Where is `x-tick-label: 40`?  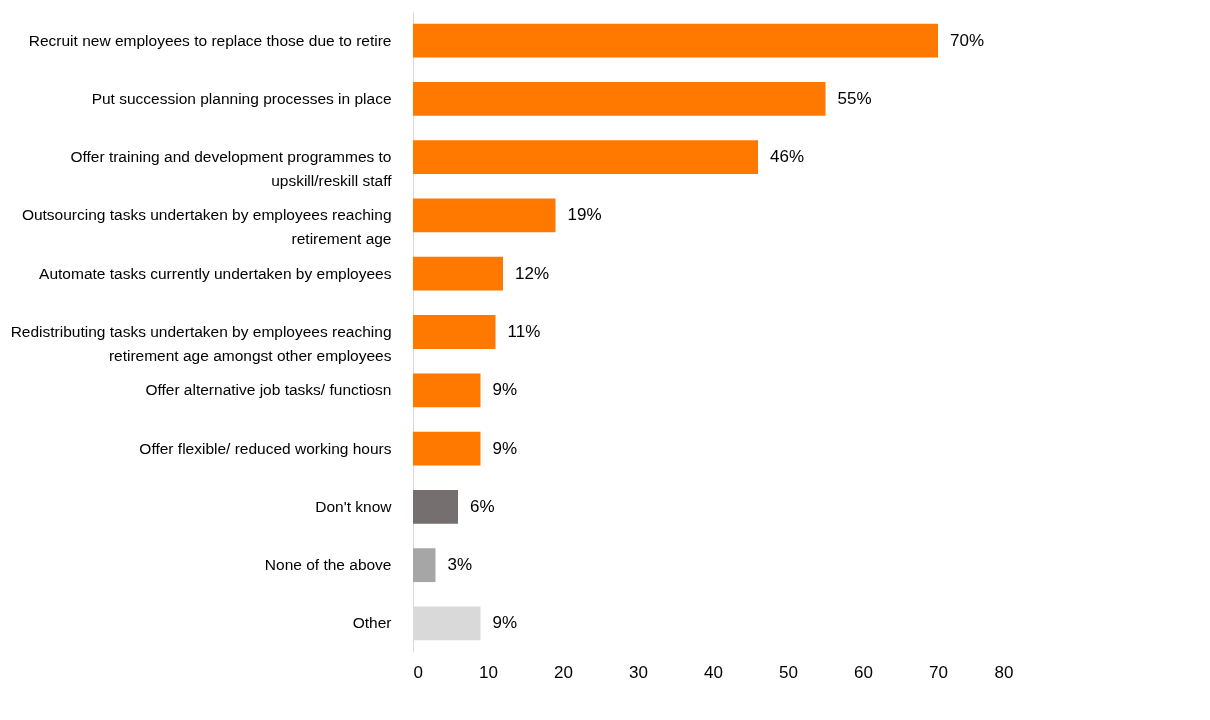
x-tick-label: 40 is located at coordinates (713, 672).